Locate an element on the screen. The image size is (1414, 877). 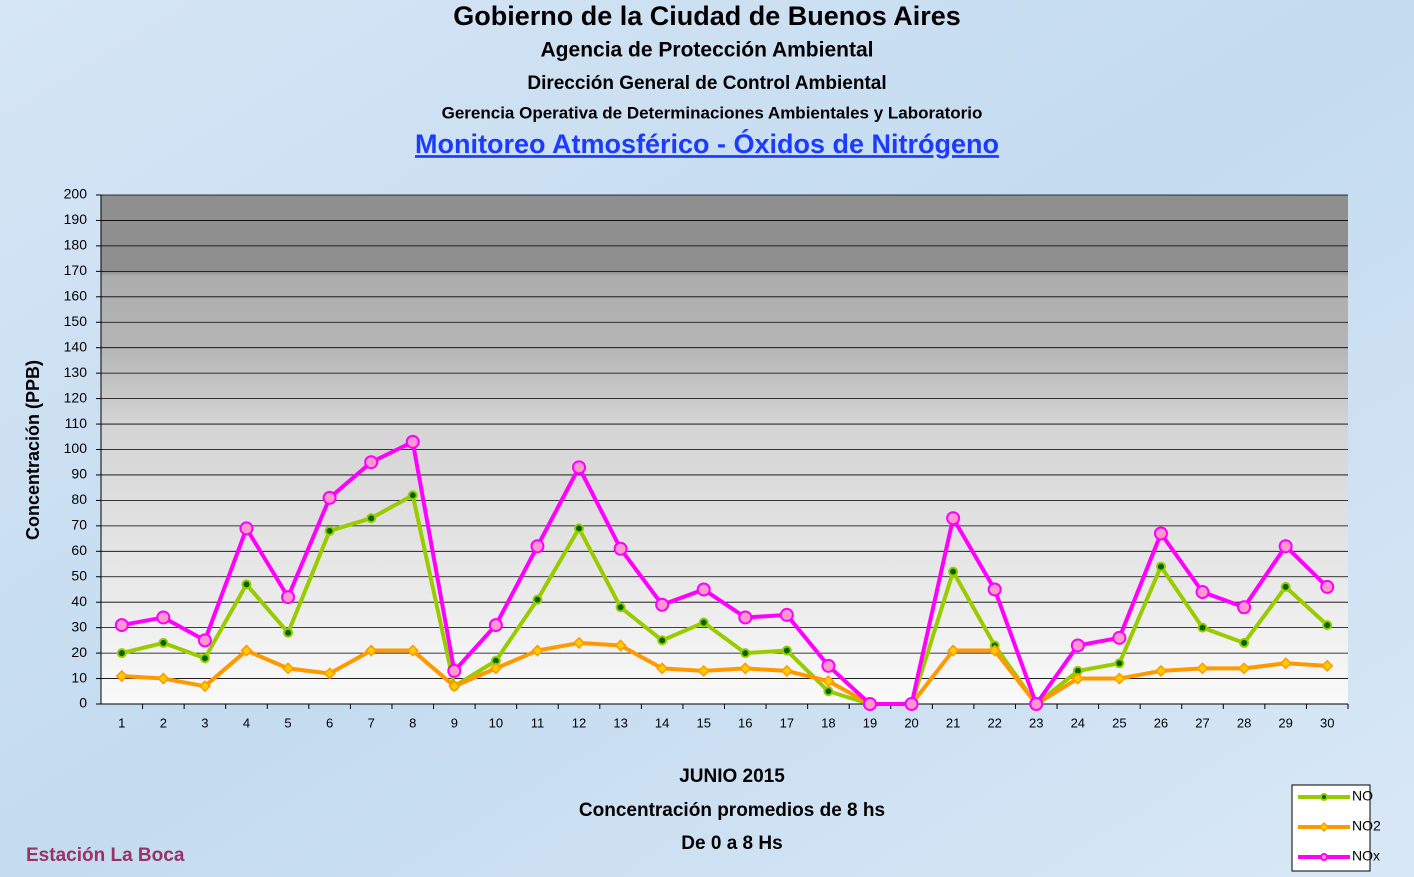
subtitle: Dirección General de Control Ambiental is located at coordinates (706, 83).